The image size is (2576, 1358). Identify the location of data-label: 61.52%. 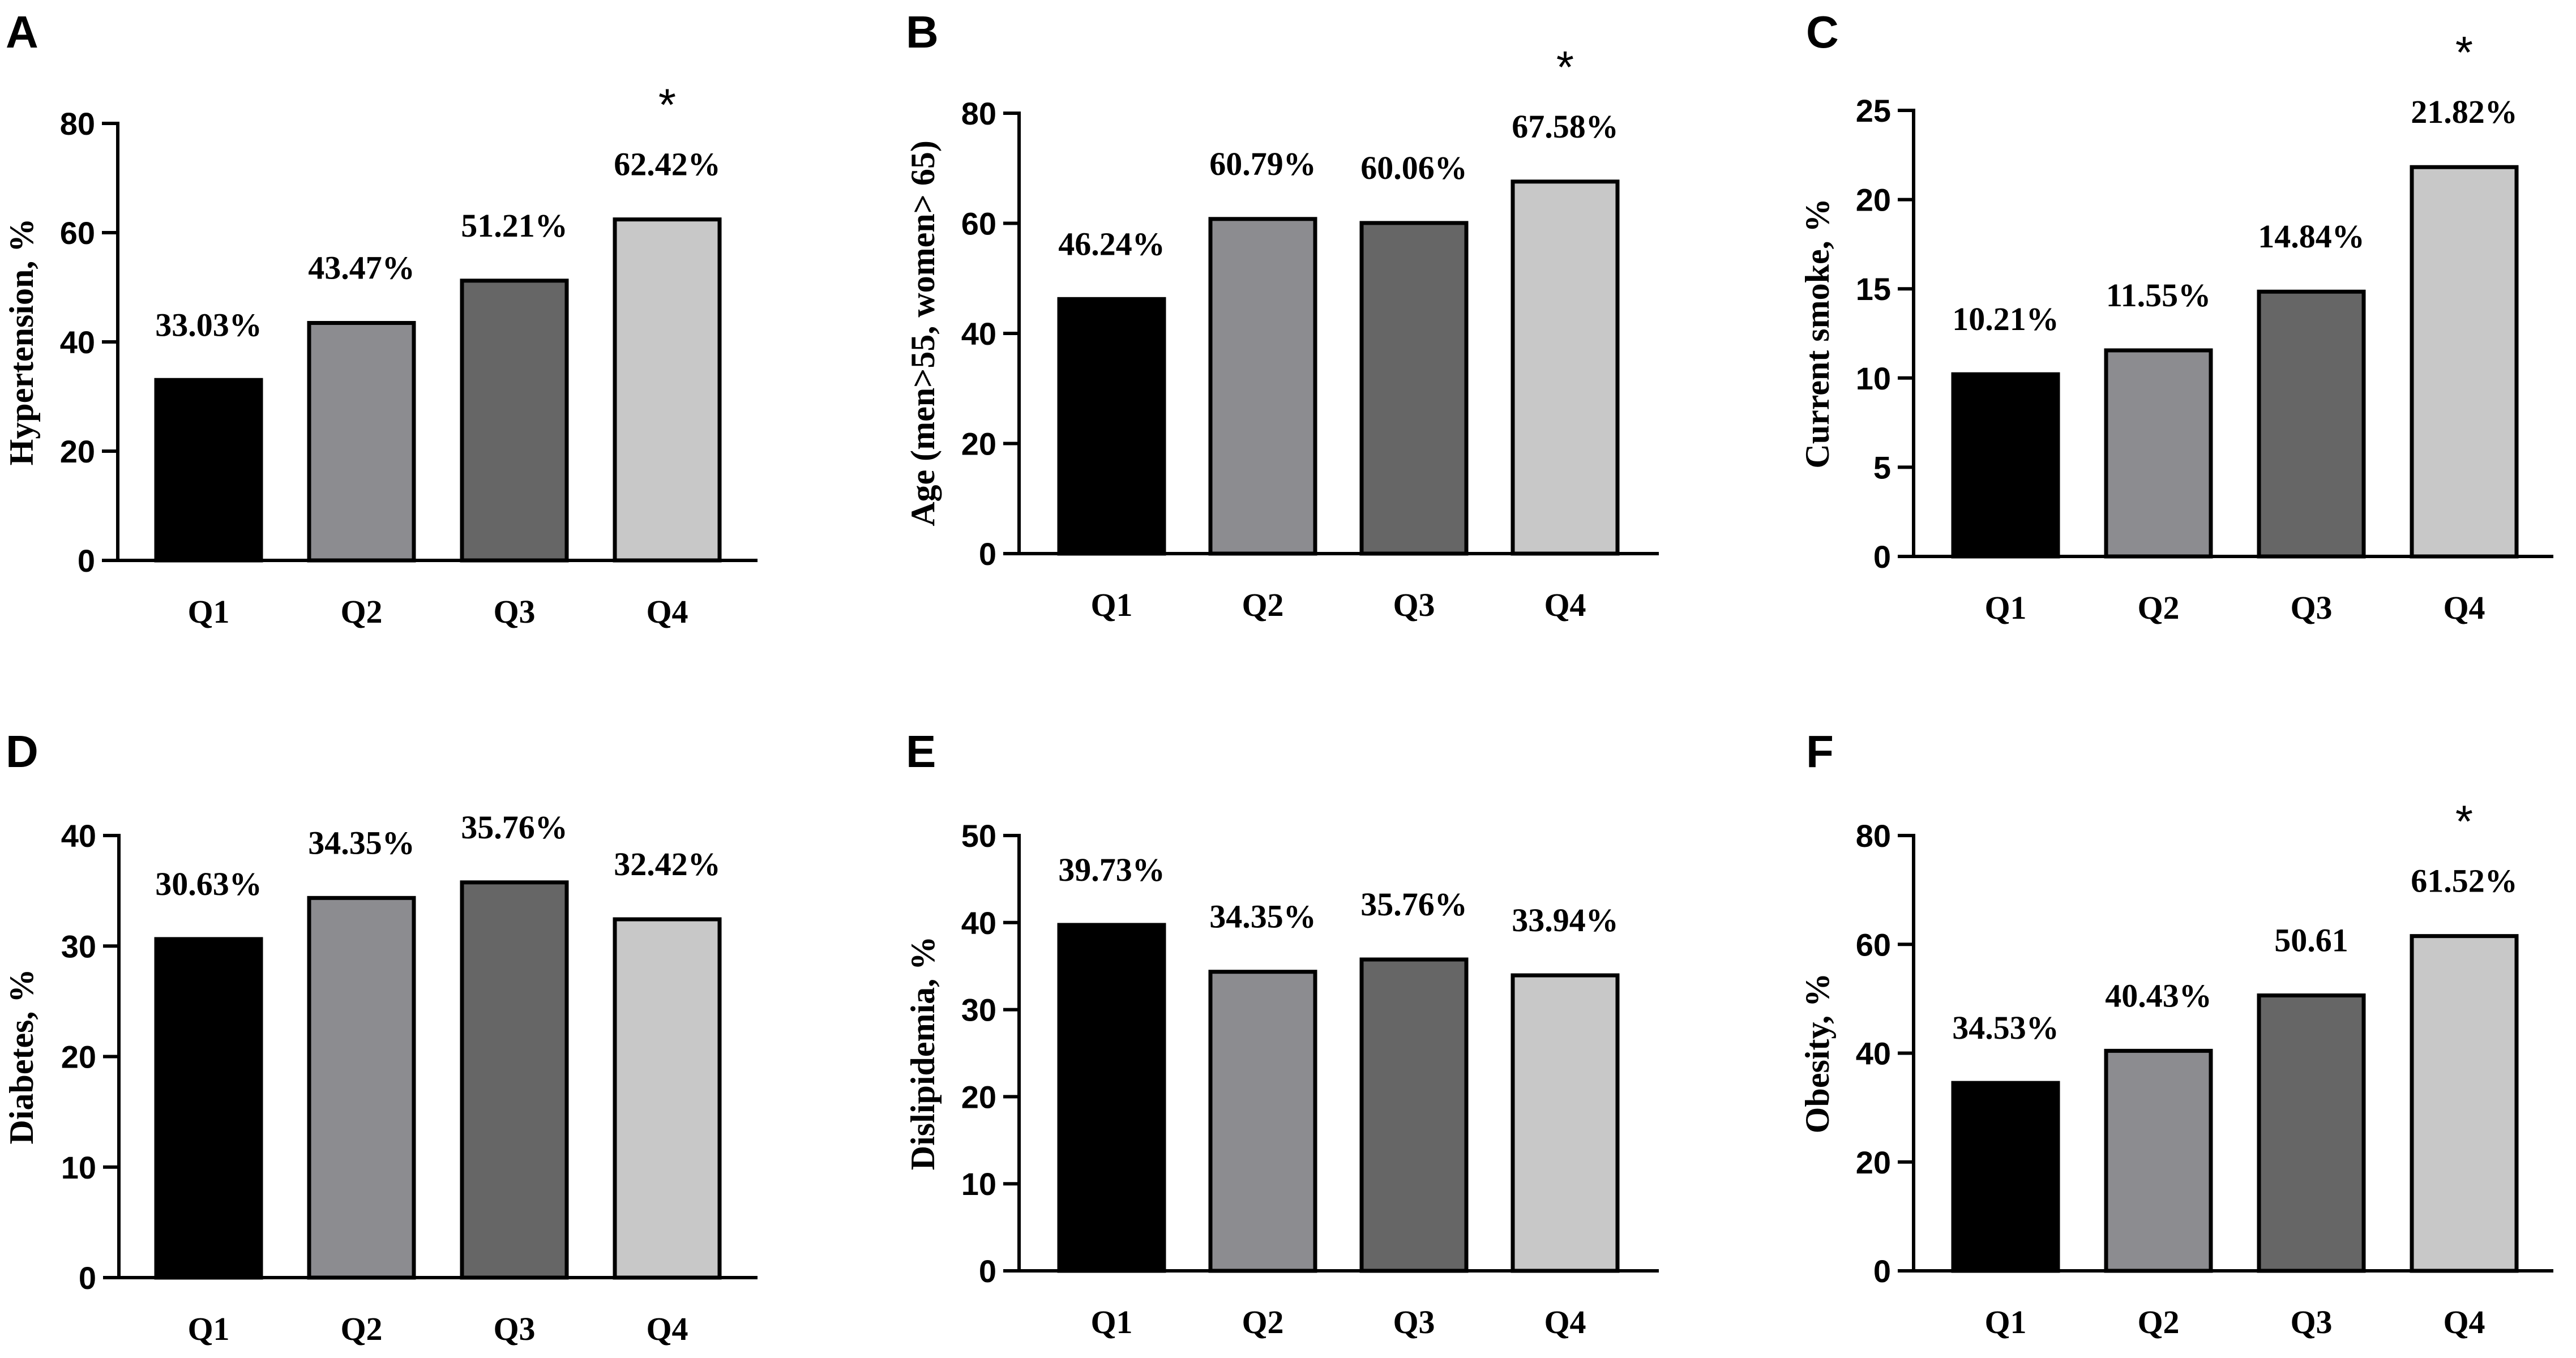
(2464, 881).